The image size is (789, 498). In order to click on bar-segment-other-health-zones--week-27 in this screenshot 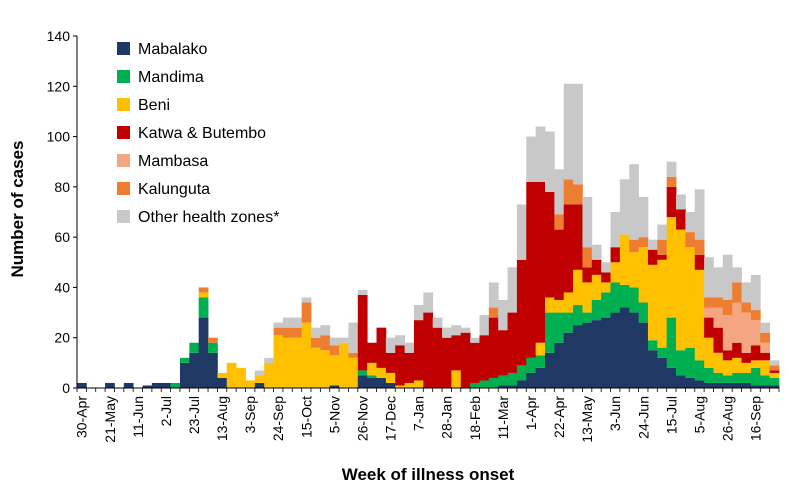, I will do `click(325, 330)`.